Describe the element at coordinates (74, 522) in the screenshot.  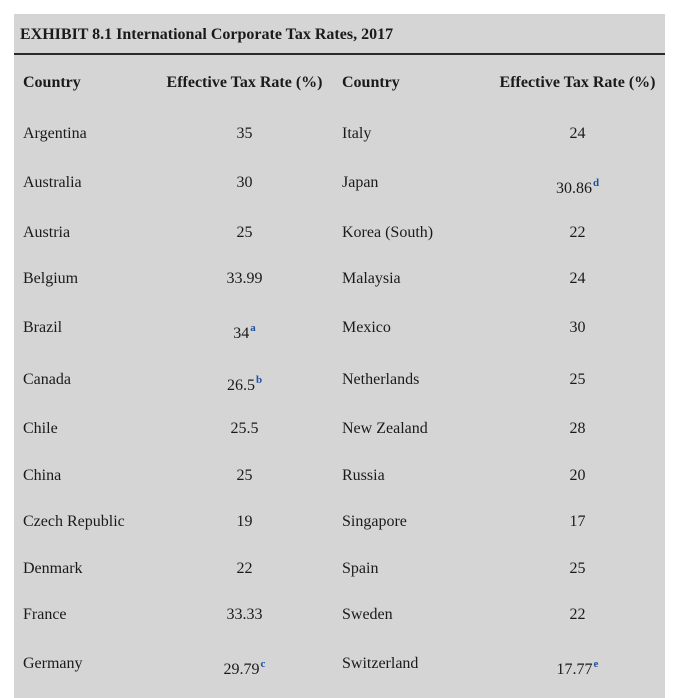
I see `country-name: Czech Republic` at that location.